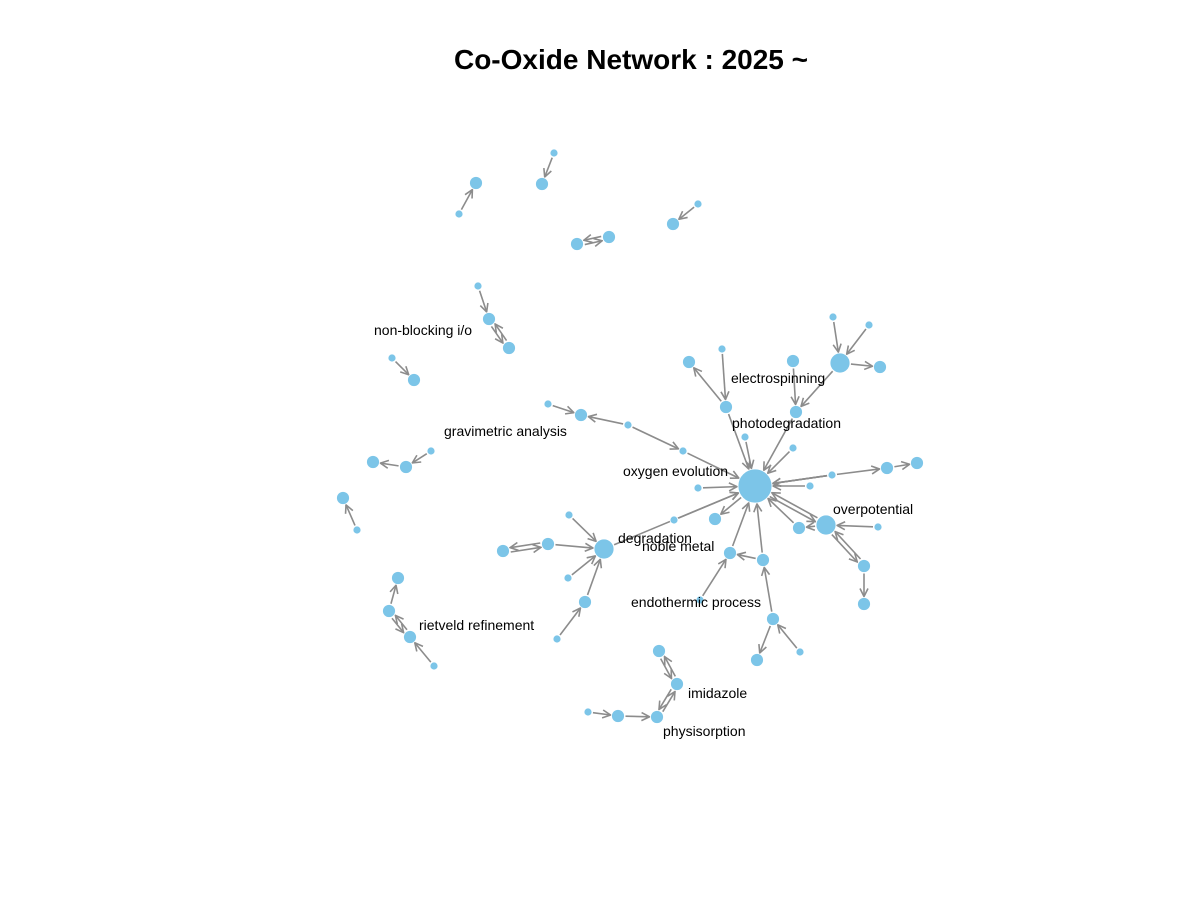 The image size is (1200, 900). I want to click on node-n_c4, so click(810, 486).